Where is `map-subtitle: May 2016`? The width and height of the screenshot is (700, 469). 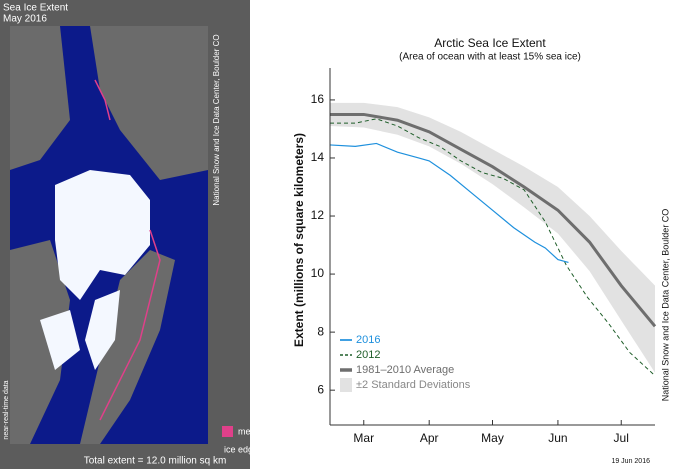 map-subtitle: May 2016 is located at coordinates (25, 19).